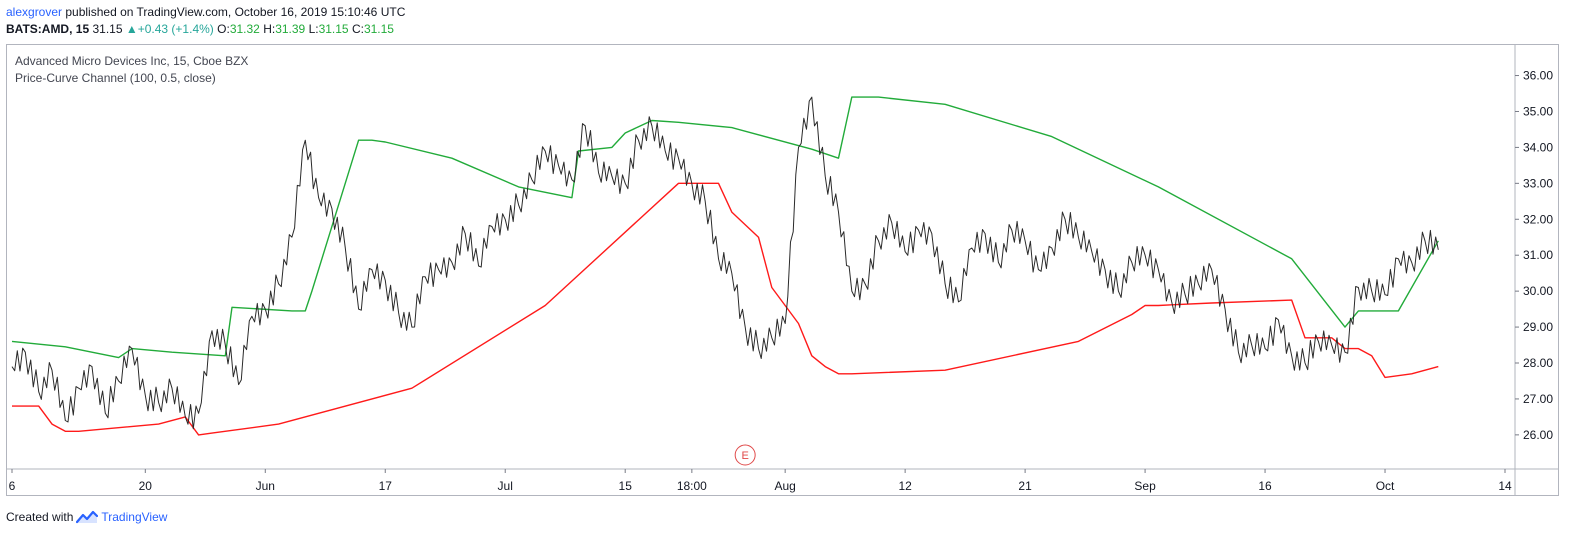 Image resolution: width=1569 pixels, height=535 pixels. Describe the element at coordinates (1538, 291) in the screenshot. I see `y-tick-label: 30.00` at that location.